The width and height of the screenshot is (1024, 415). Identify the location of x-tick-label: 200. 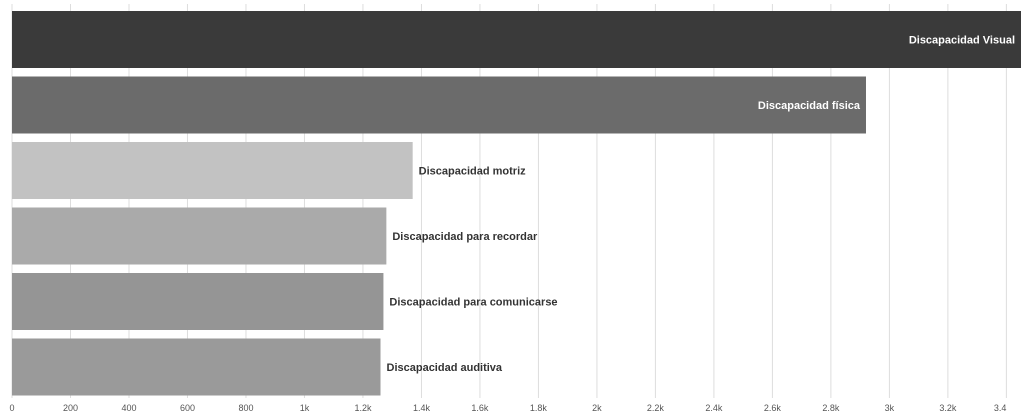
(70, 408).